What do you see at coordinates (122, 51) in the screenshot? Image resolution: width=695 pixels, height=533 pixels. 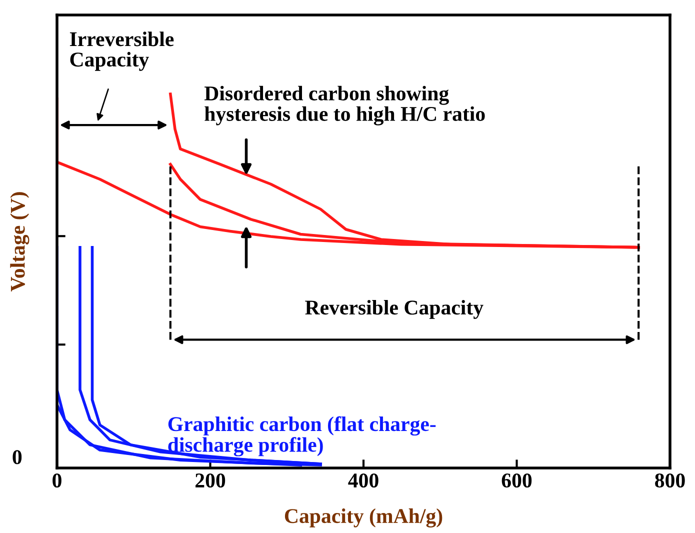 I see `text: Irreversible Capacity` at bounding box center [122, 51].